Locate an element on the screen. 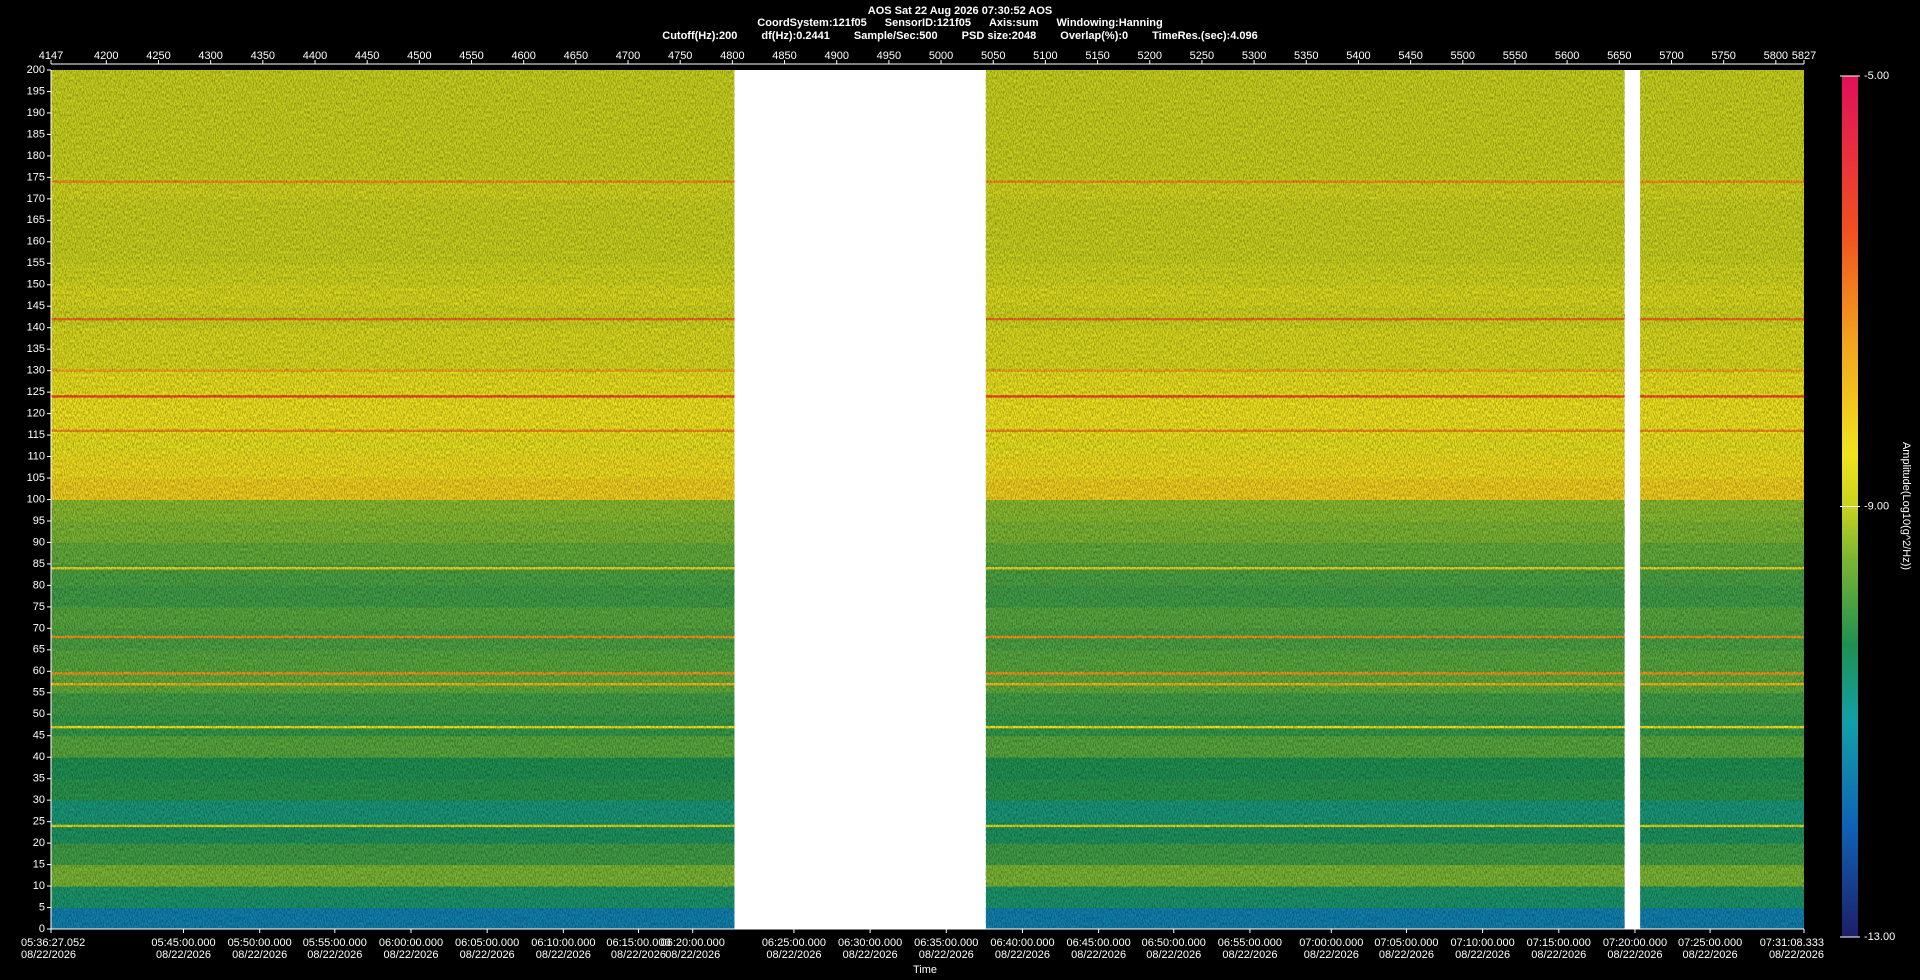 The width and height of the screenshot is (1920, 980). x-tick-label: 5450 is located at coordinates (1410, 56).